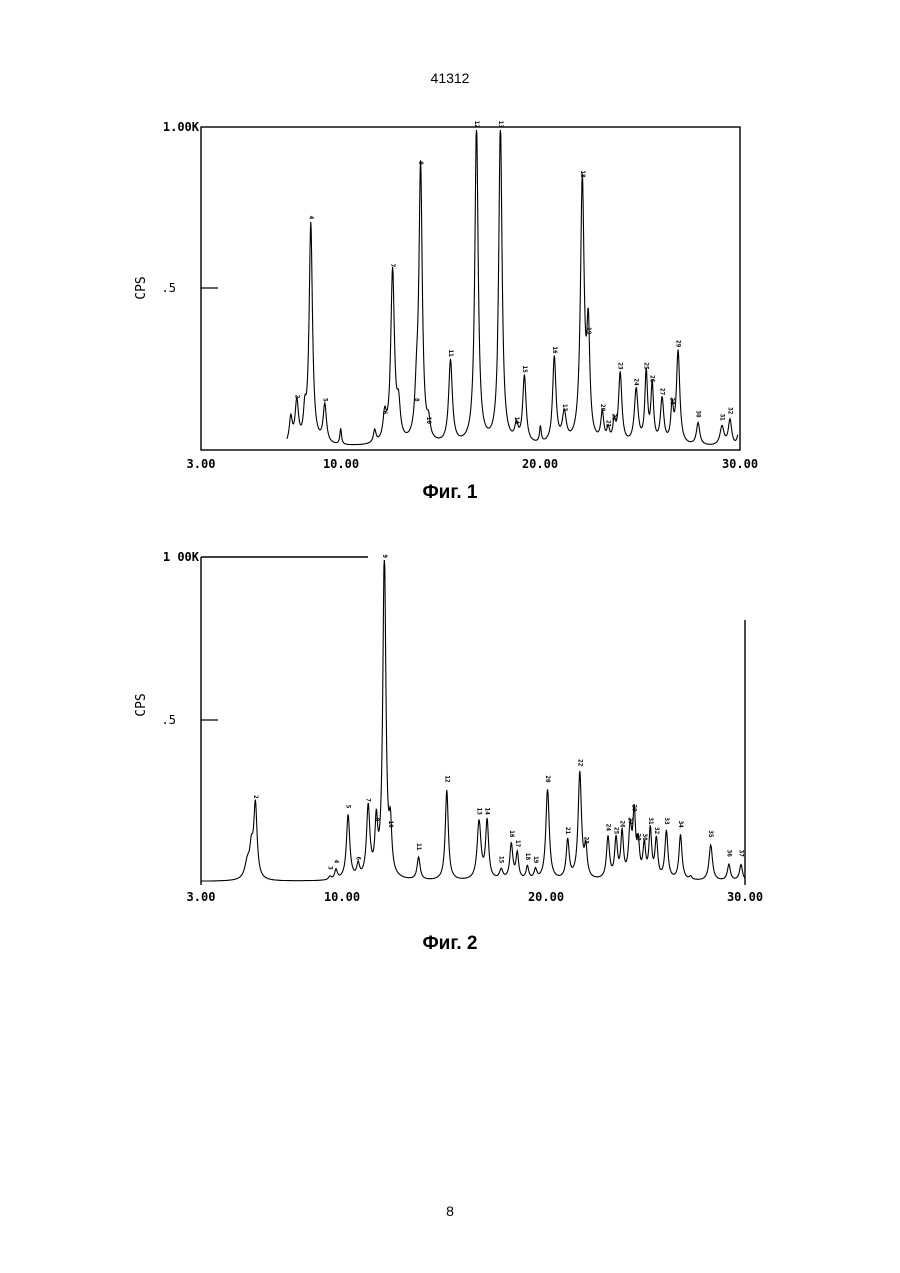 This screenshot has width=900, height=1273. I want to click on page-number: 8, so click(450, 1211).